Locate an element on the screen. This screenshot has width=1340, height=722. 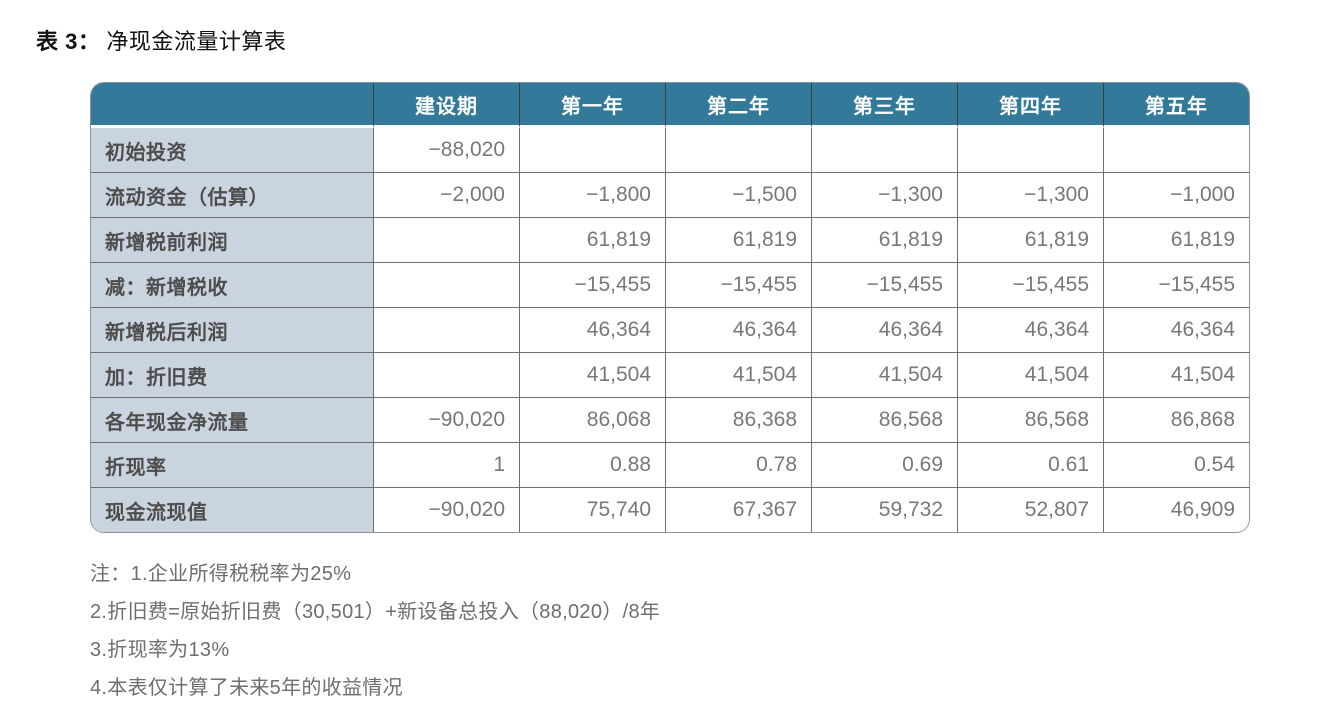
value-cell: 0.69 is located at coordinates (884, 464).